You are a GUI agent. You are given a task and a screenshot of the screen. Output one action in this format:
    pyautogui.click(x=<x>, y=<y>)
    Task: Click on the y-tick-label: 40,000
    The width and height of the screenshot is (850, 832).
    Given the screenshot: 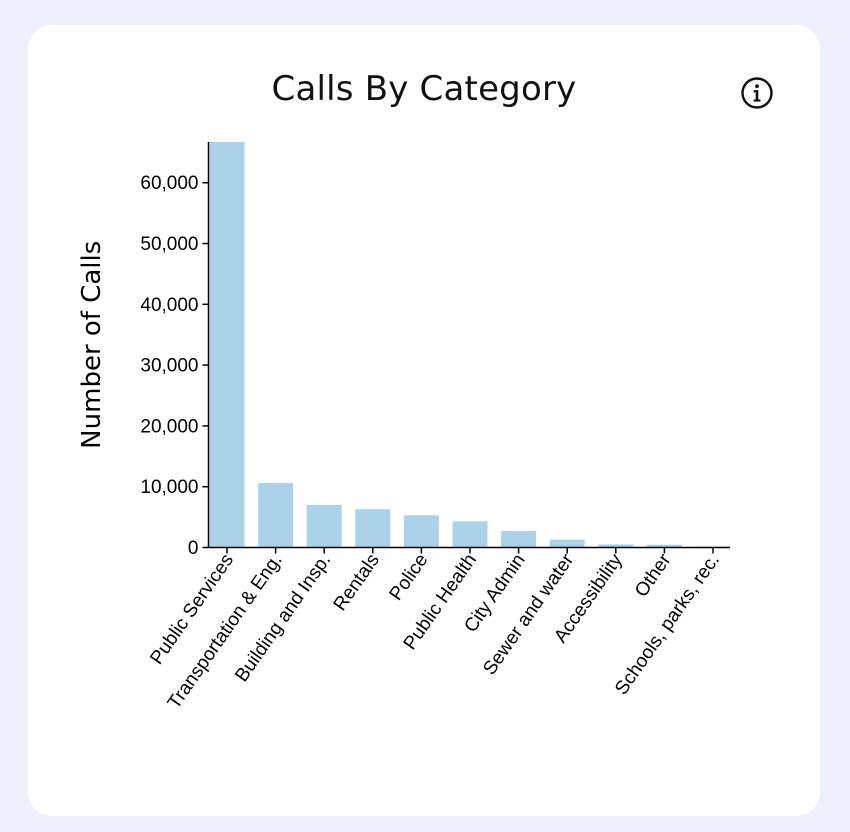 What is the action you would take?
    pyautogui.click(x=169, y=305)
    